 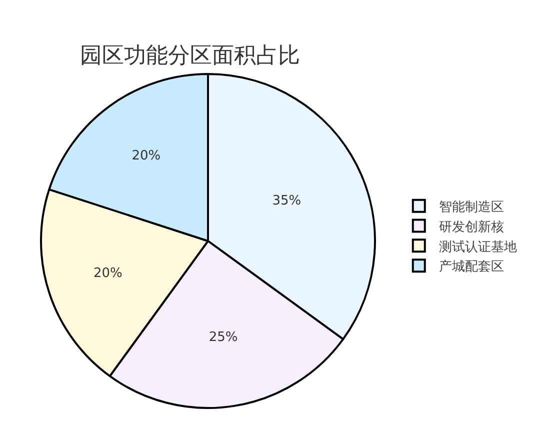 What do you see at coordinates (471, 207) in the screenshot?
I see `legend-label: 智能制造区` at bounding box center [471, 207].